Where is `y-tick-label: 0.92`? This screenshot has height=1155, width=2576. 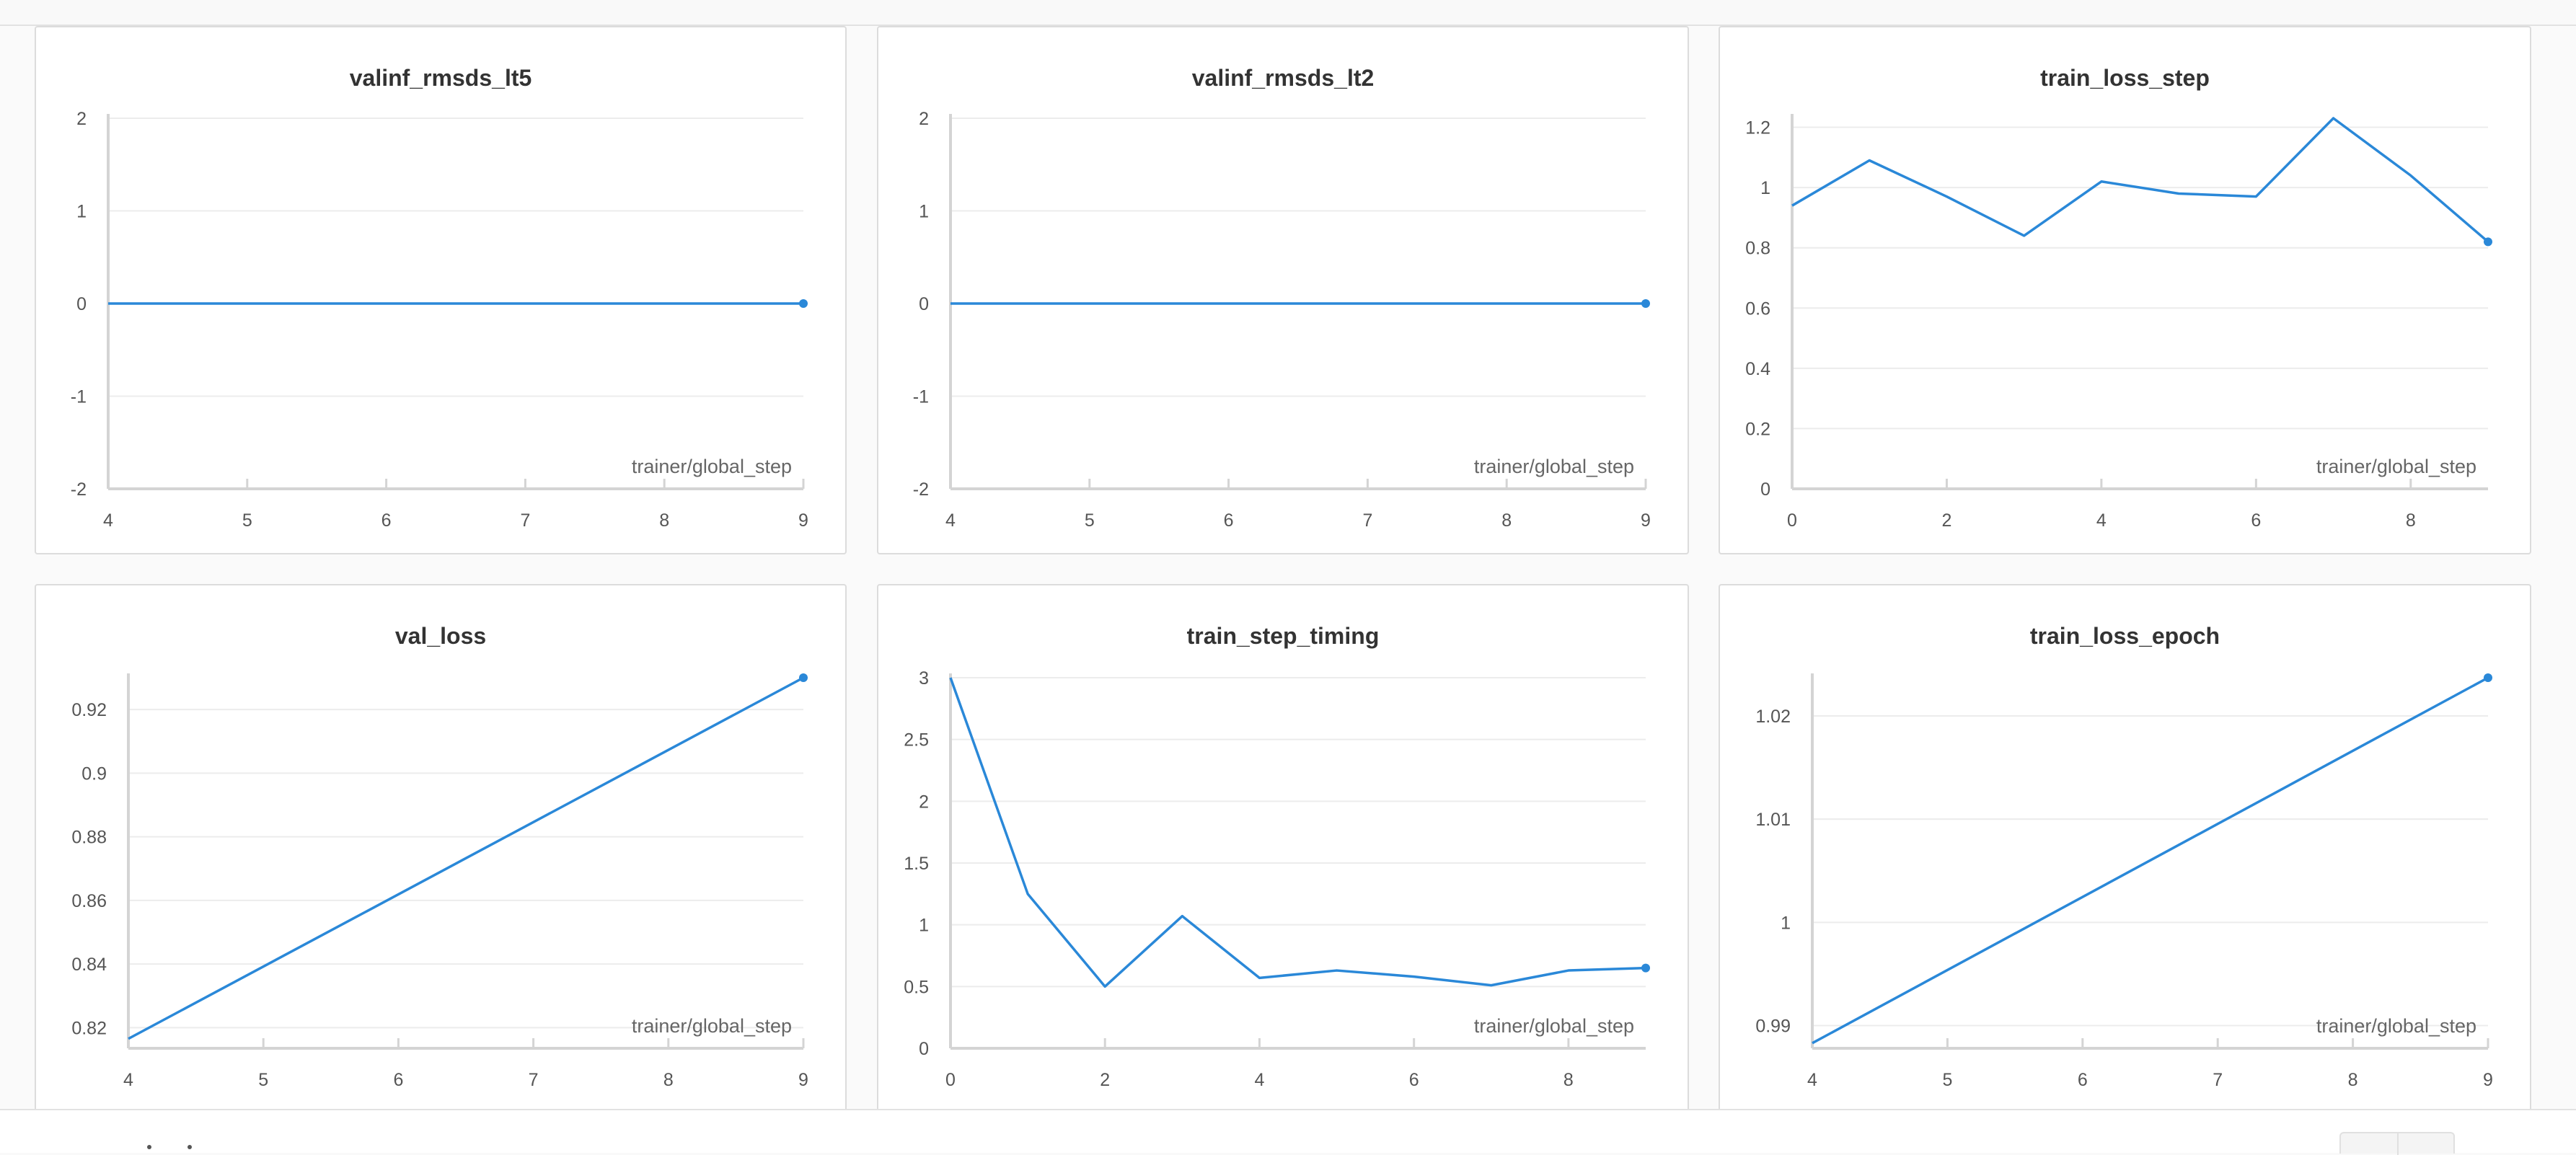
y-tick-label: 0.92 is located at coordinates (89, 710).